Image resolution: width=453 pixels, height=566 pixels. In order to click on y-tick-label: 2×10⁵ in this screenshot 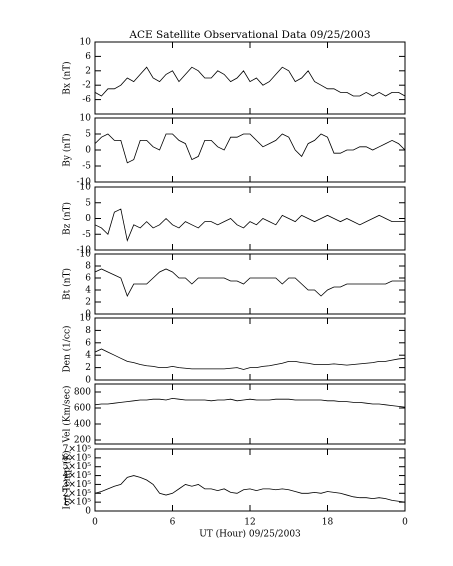, I will do `click(77, 494)`.